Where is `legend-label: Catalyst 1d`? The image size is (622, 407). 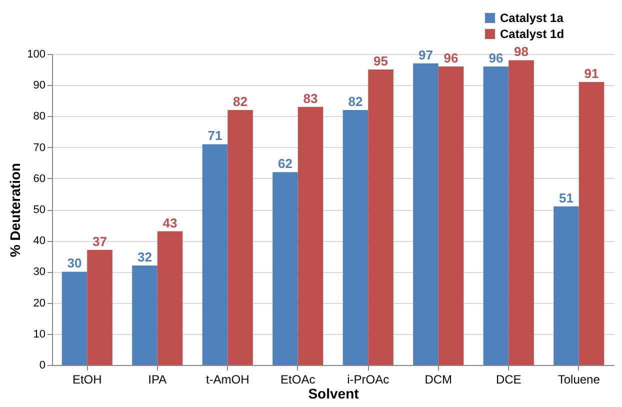
legend-label: Catalyst 1d is located at coordinates (532, 34).